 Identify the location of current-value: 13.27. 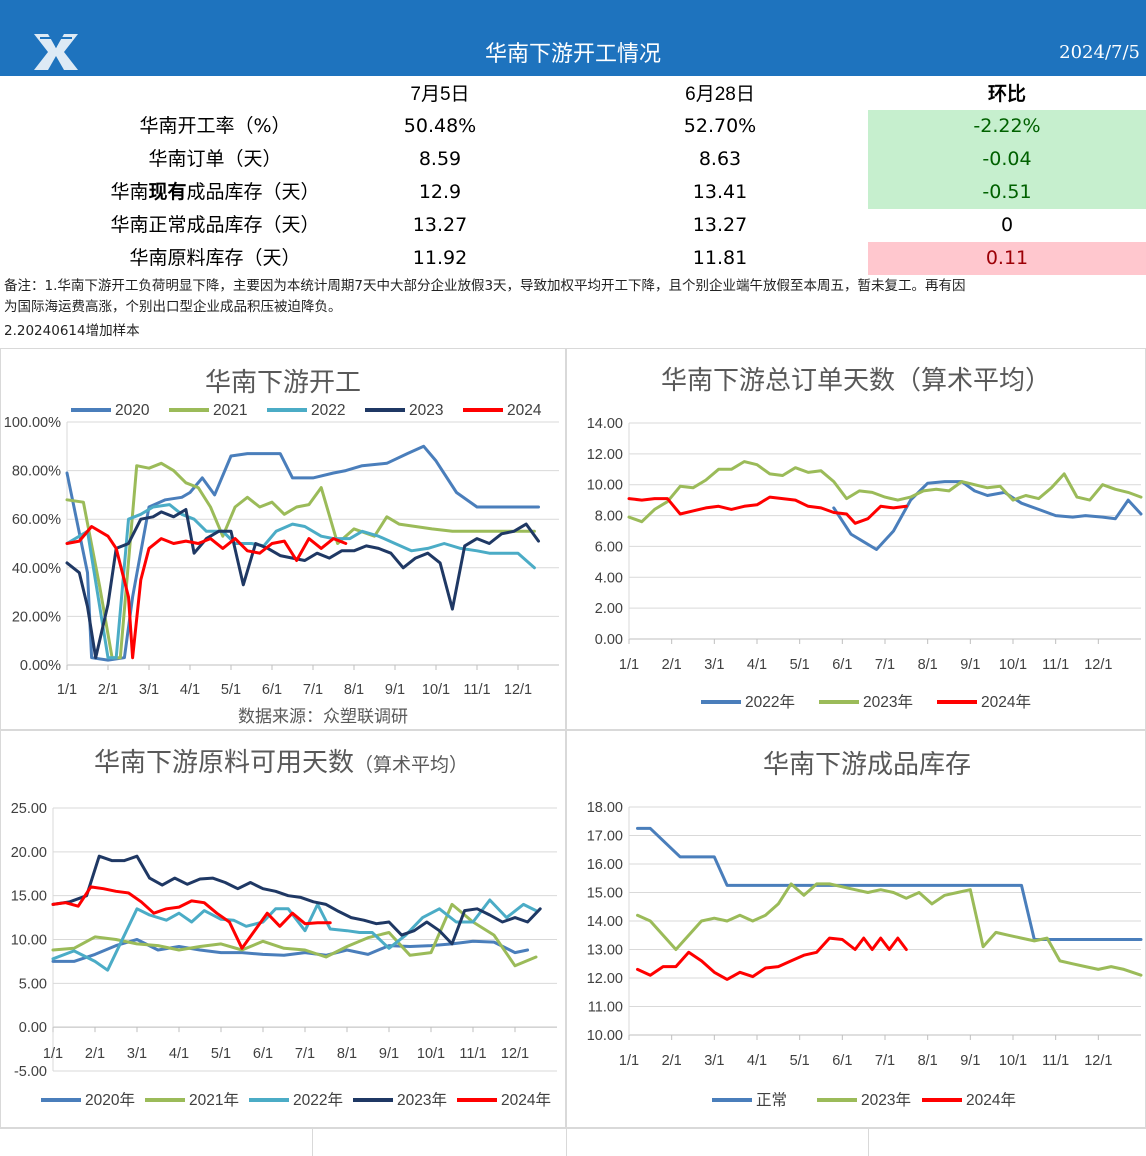
(440, 225).